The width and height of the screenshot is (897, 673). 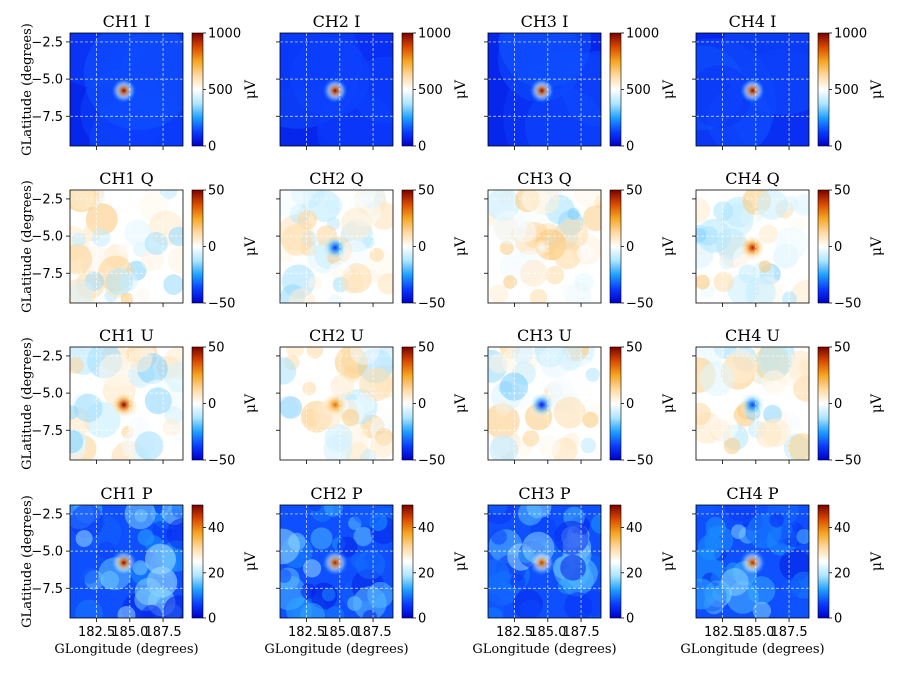 I want to click on panel-ch4-q: CH4 Q −50 0 50 μV, so click(x=788, y=240).